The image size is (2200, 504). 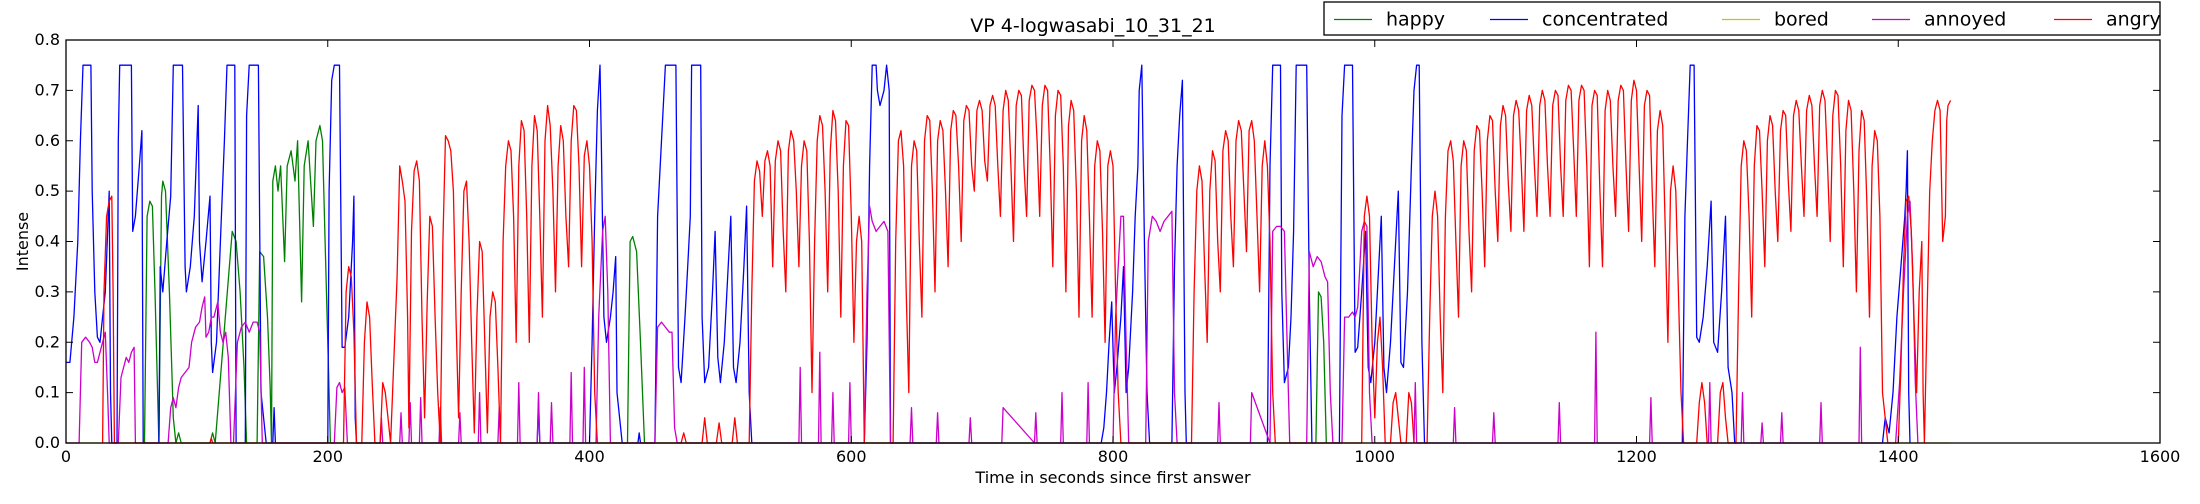 What do you see at coordinates (47, 442) in the screenshot?
I see `y-tick-label: 0.0` at bounding box center [47, 442].